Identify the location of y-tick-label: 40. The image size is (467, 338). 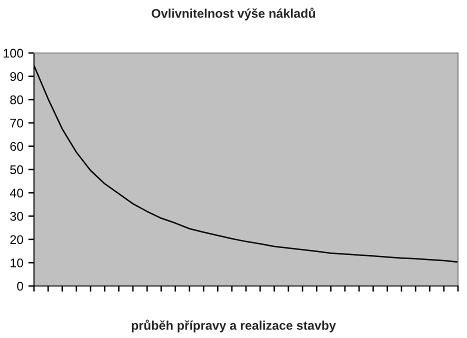
(17, 193).